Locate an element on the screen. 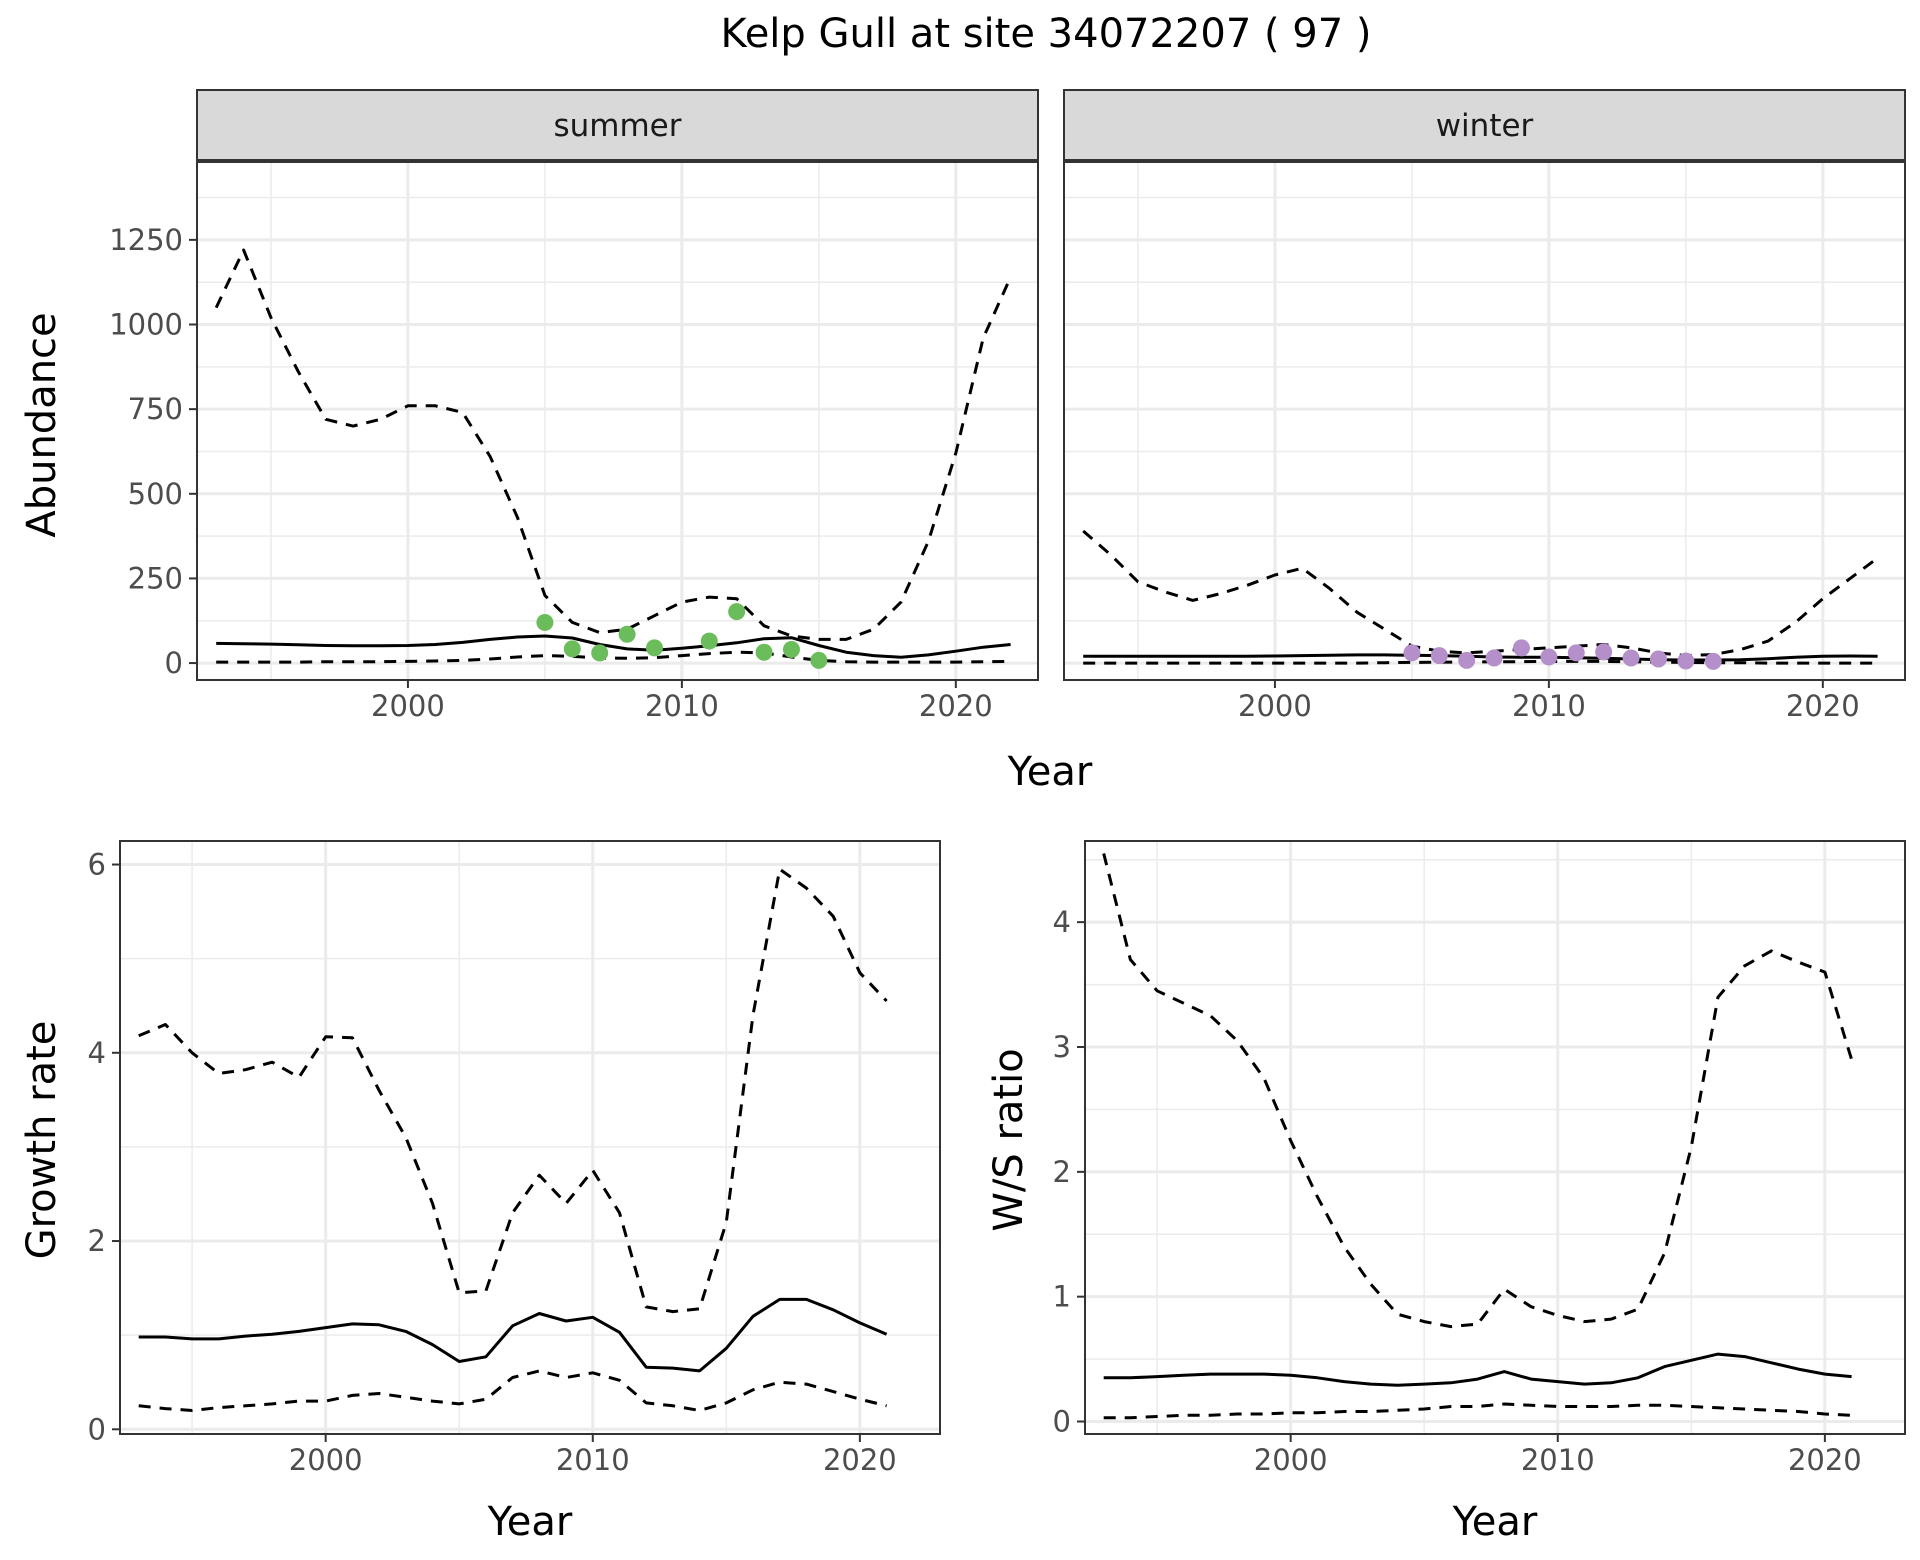 The height and width of the screenshot is (1560, 1920). abundance-y-axis-label: Abundance is located at coordinates (42, 424).